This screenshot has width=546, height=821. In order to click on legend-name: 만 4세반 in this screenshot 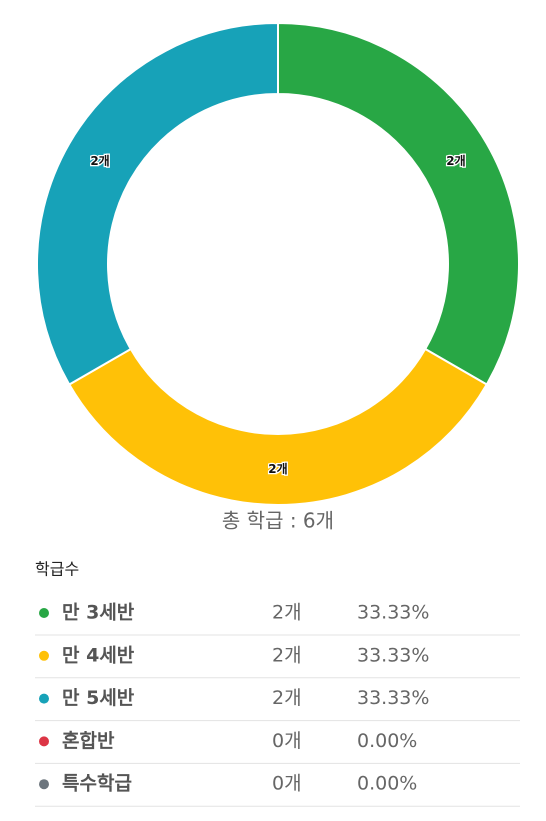, I will do `click(98, 655)`.